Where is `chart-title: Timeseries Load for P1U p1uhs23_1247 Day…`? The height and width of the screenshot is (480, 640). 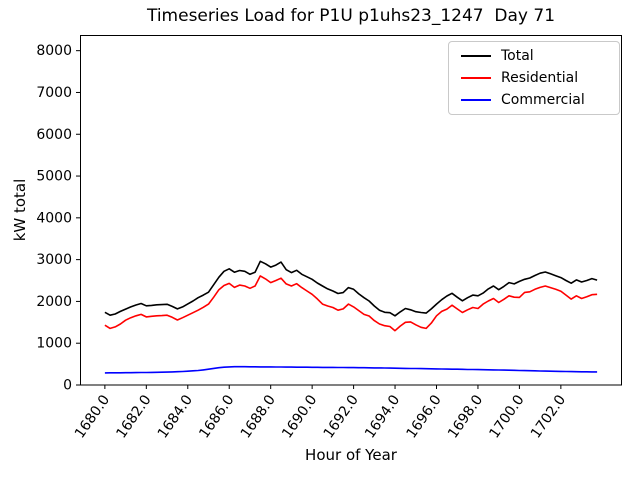
chart-title: Timeseries Load for P1U p1uhs23_1247 Day… is located at coordinates (351, 16).